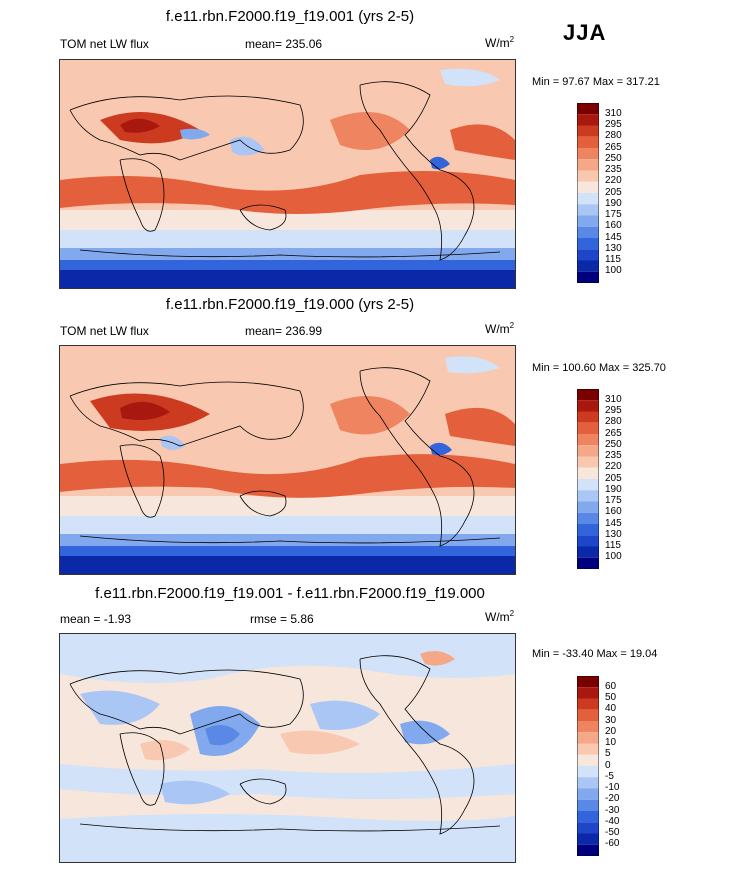  I want to click on panel3-cbar-label: -10, so click(612, 787).